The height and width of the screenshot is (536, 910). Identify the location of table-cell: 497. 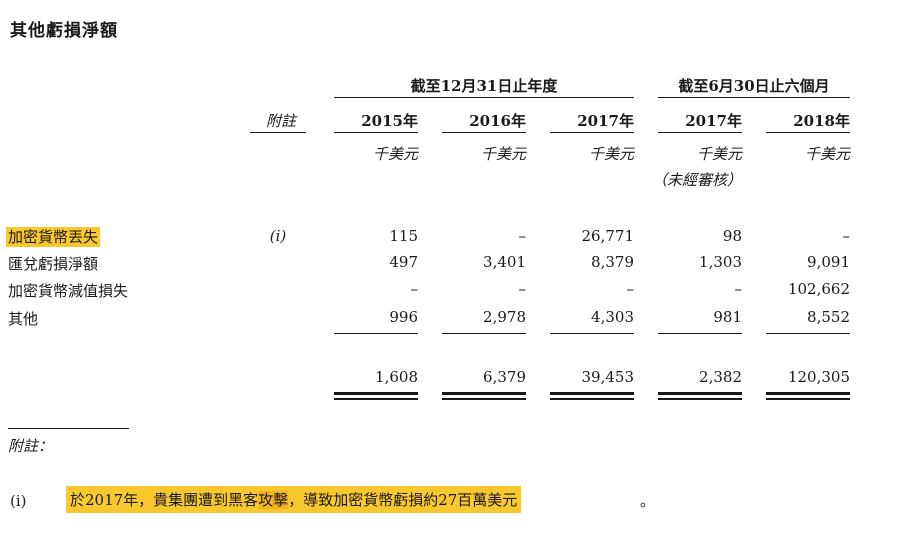
(403, 262).